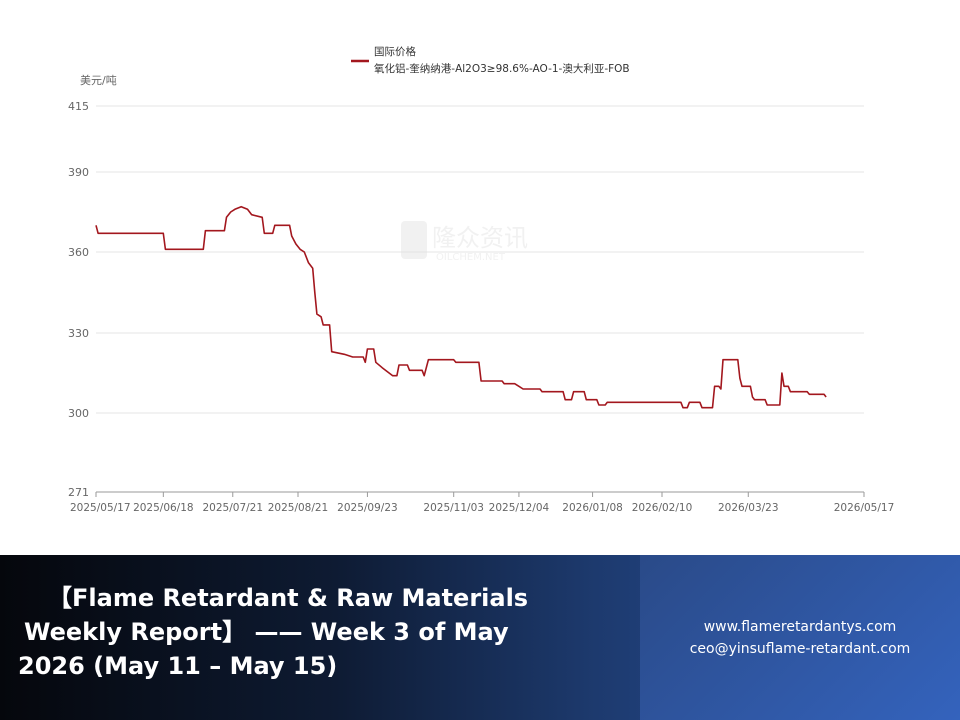  I want to click on legend-series-name: 氧化铝-奎纳纳港-Al2O3≥98.6%-AO-1-澳大利亚-FOB, so click(502, 68).